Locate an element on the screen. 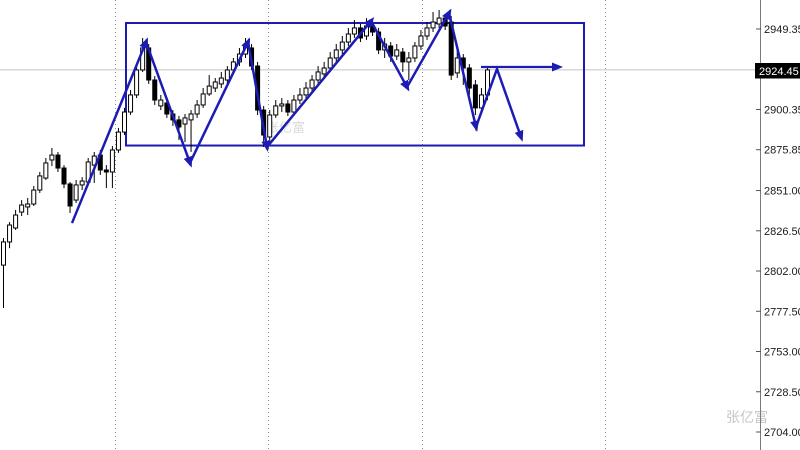  price-tag-box is located at coordinates (777, 71).